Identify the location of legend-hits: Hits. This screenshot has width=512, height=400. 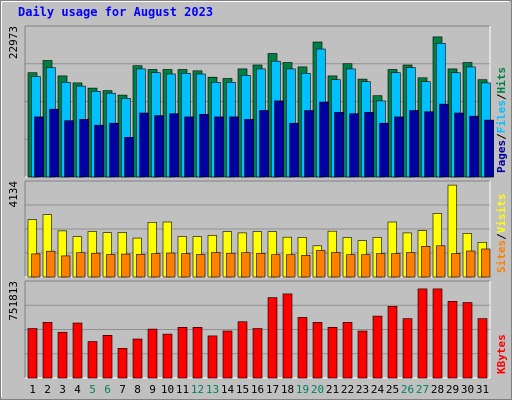
(501, 80).